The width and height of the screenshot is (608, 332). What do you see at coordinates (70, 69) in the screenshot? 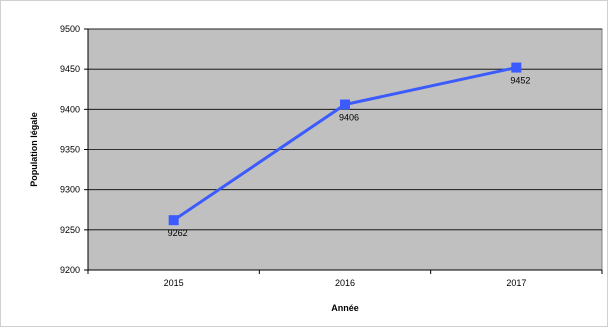
I see `y-tick-label: 9450` at bounding box center [70, 69].